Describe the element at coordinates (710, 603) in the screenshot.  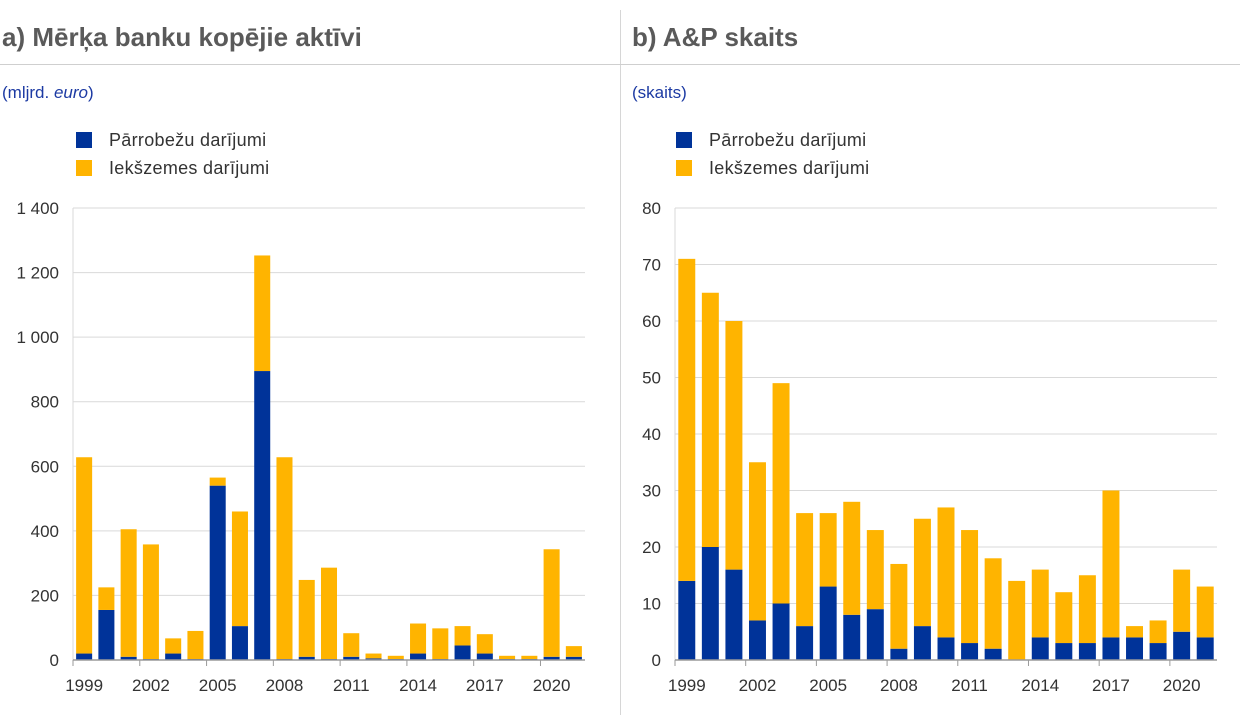
I see `bar-cross-border-2000` at that location.